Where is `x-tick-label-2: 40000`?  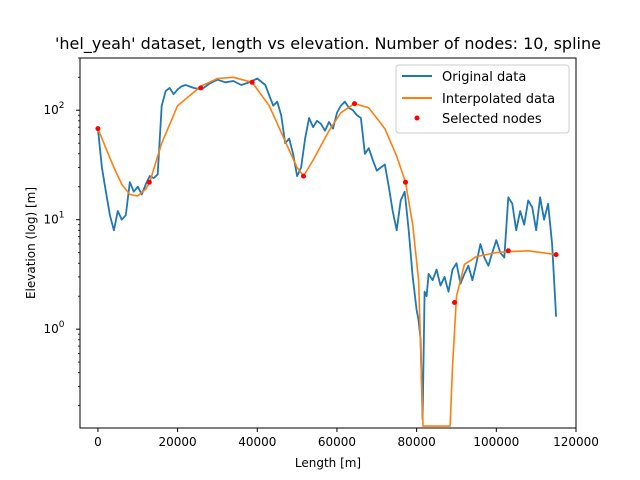
x-tick-label-2: 40000 is located at coordinates (257, 442).